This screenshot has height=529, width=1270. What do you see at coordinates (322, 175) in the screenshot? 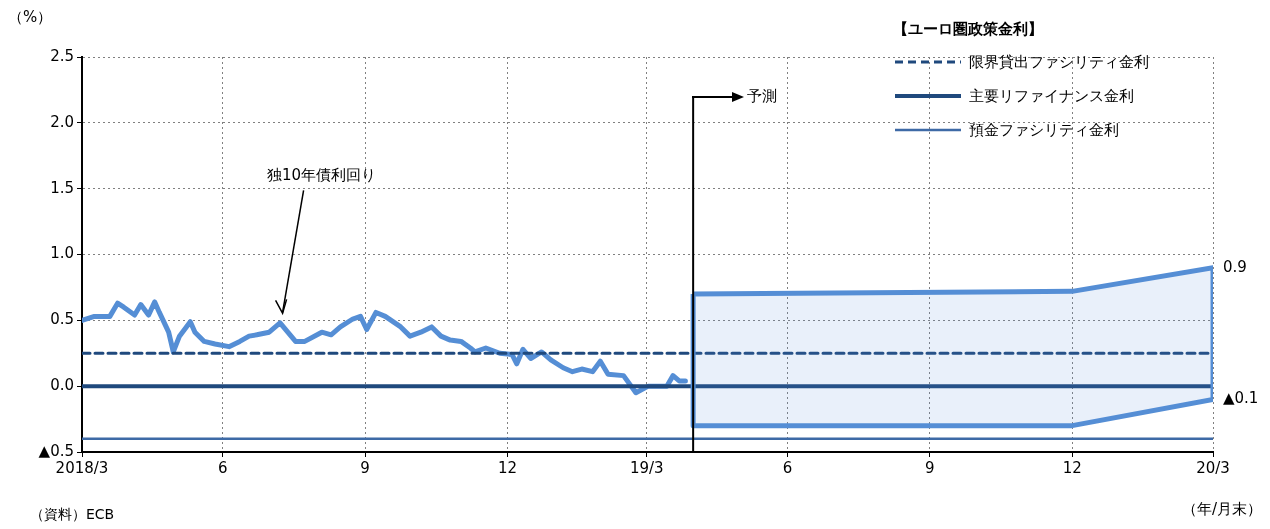
I see `annotation: 独10年債利回り` at bounding box center [322, 175].